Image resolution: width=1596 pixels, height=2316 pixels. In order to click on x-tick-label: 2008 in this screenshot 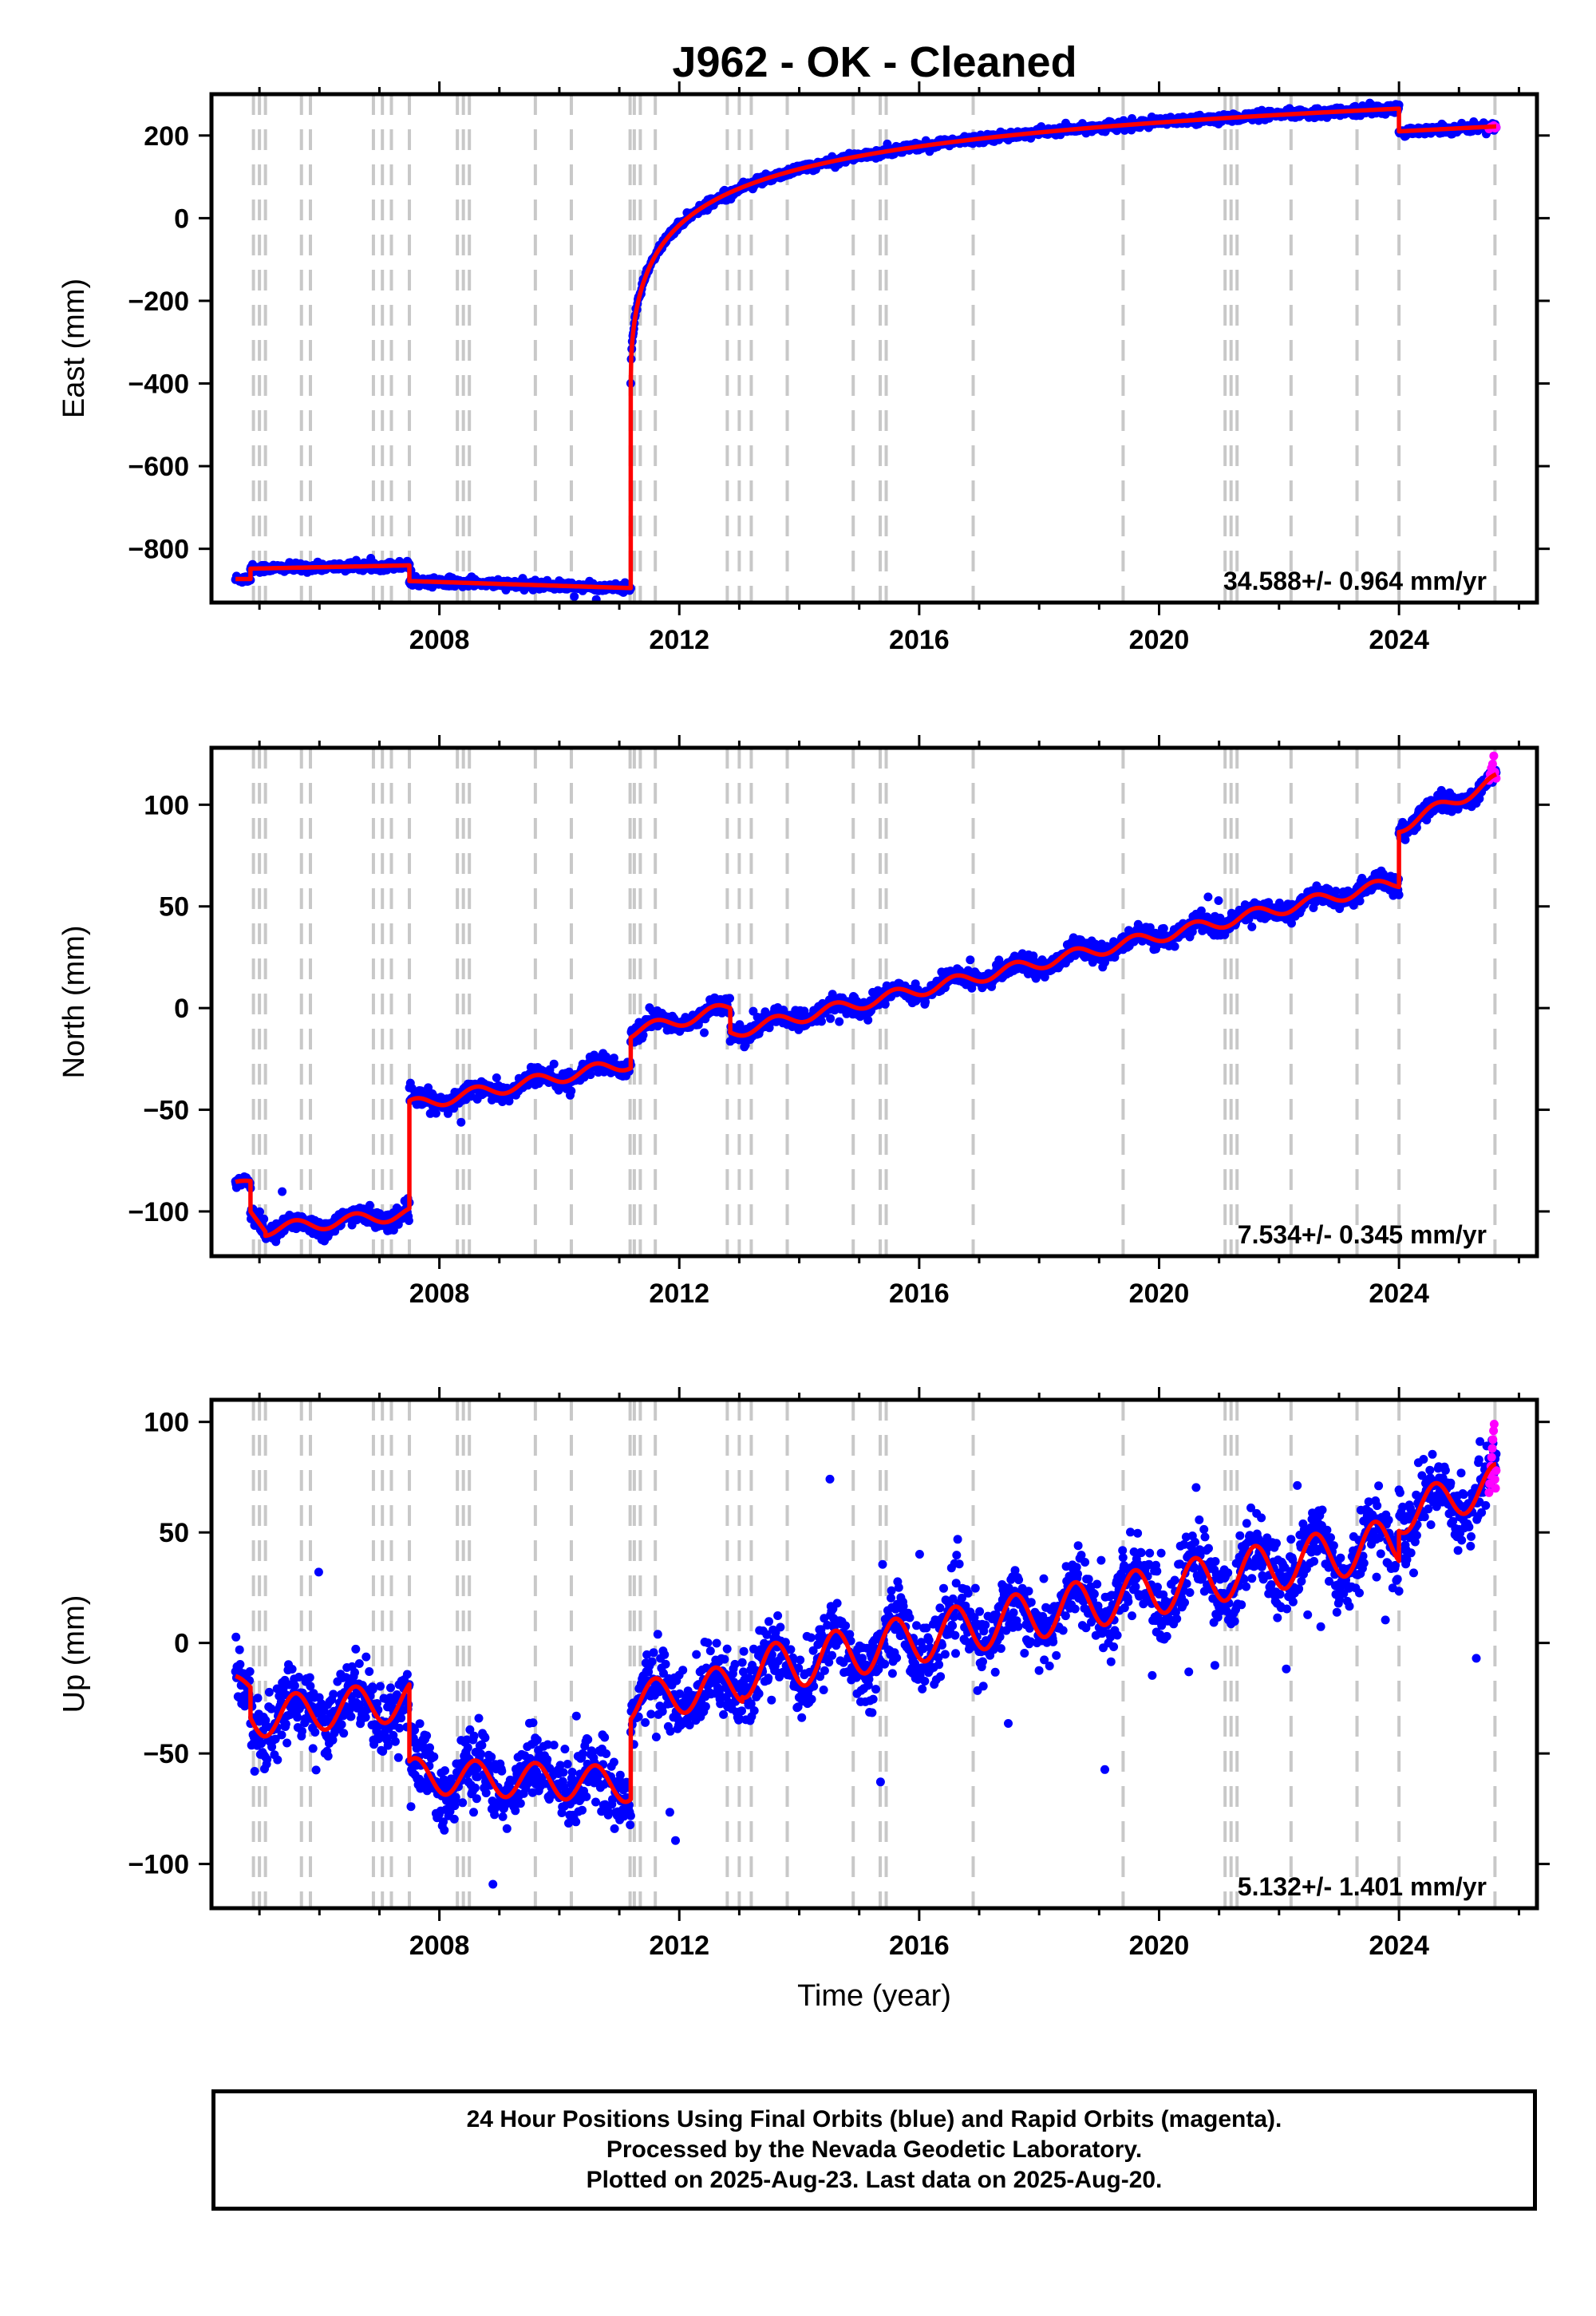, I will do `click(439, 640)`.